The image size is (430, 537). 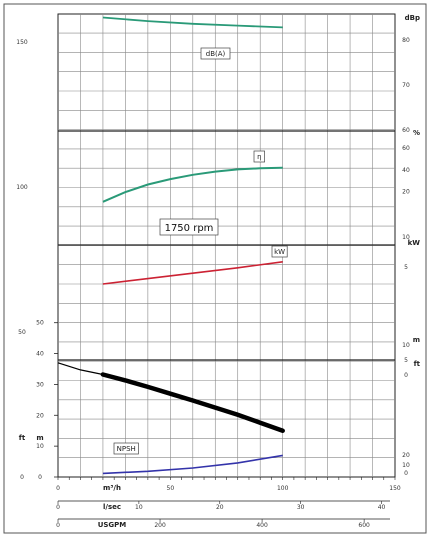 What do you see at coordinates (192, 184) in the screenshot?
I see `series-line-` at bounding box center [192, 184].